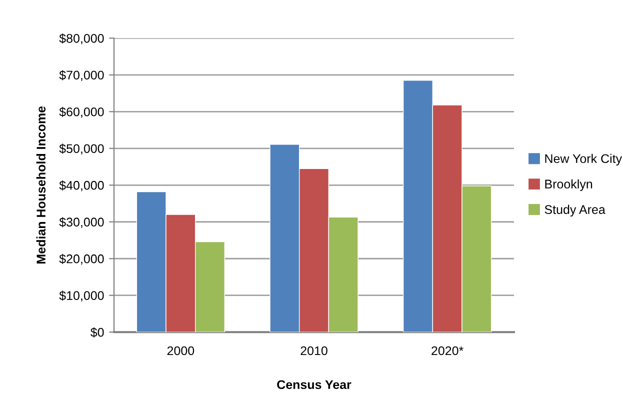 Image resolution: width=623 pixels, height=406 pixels. What do you see at coordinates (41, 185) in the screenshot?
I see `y-axis-title: Median Household Income` at bounding box center [41, 185].